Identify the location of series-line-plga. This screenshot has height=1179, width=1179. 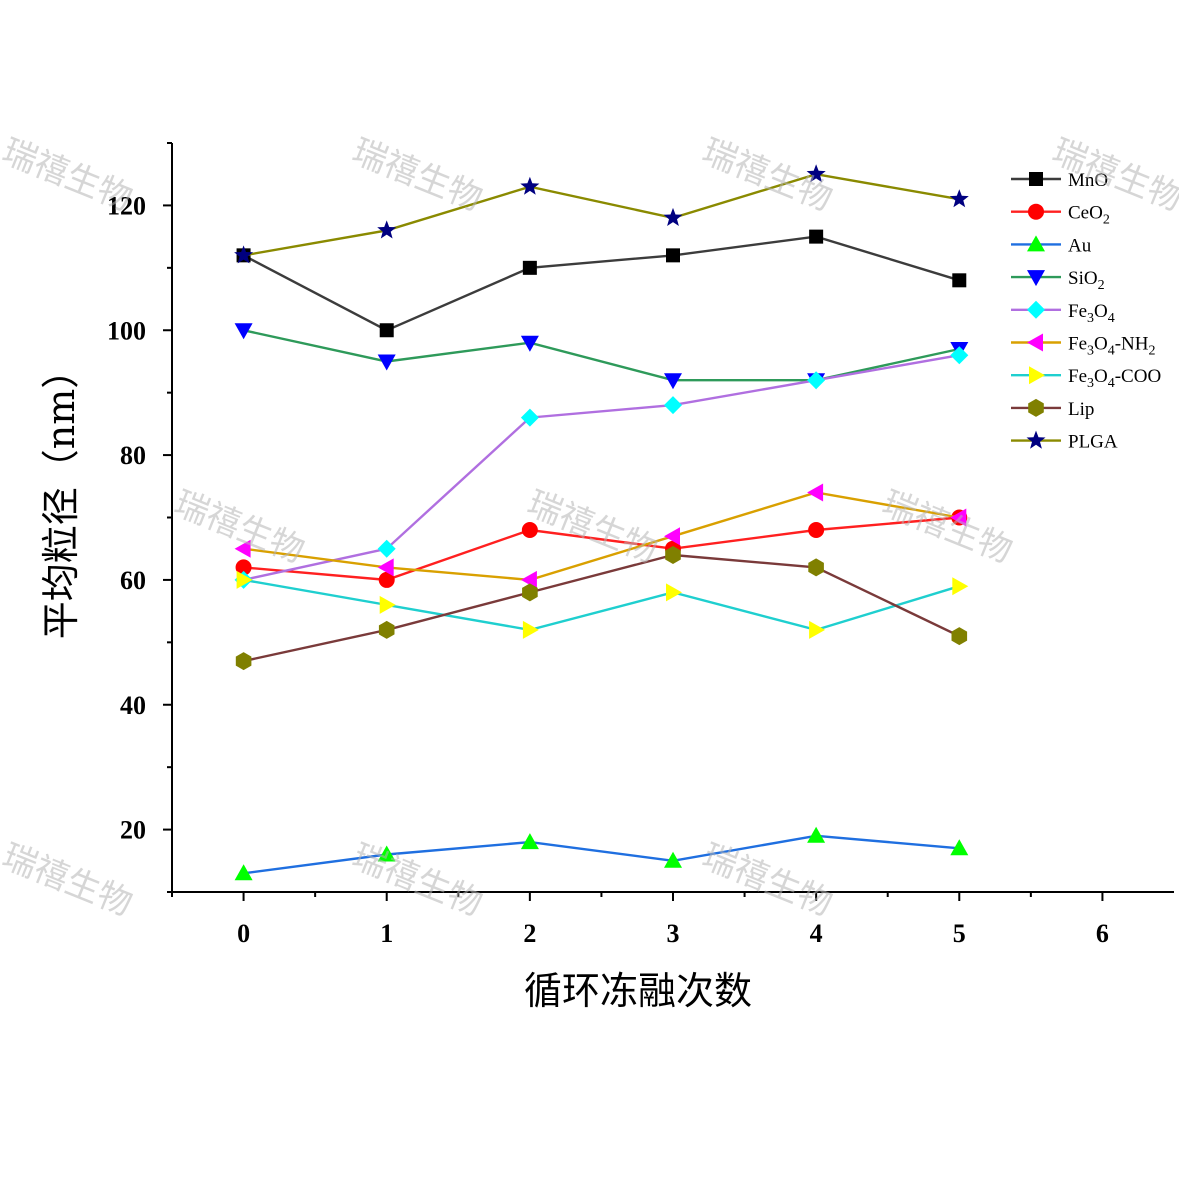
(601, 214).